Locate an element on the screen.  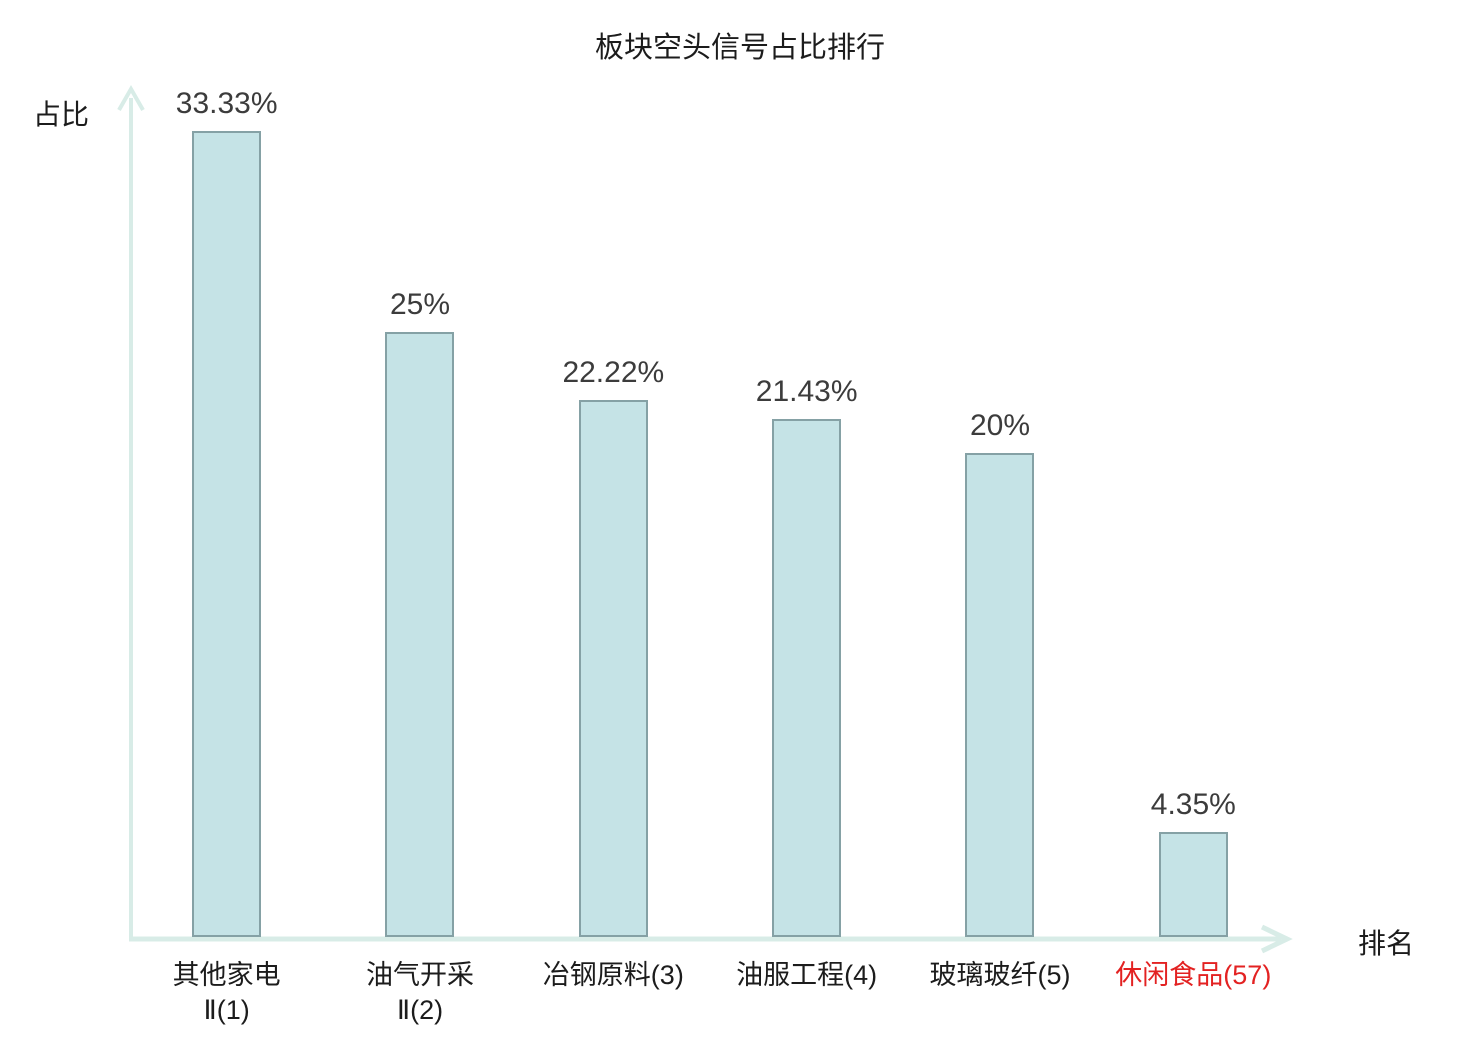
bar-value-label: 22.22% is located at coordinates (613, 372).